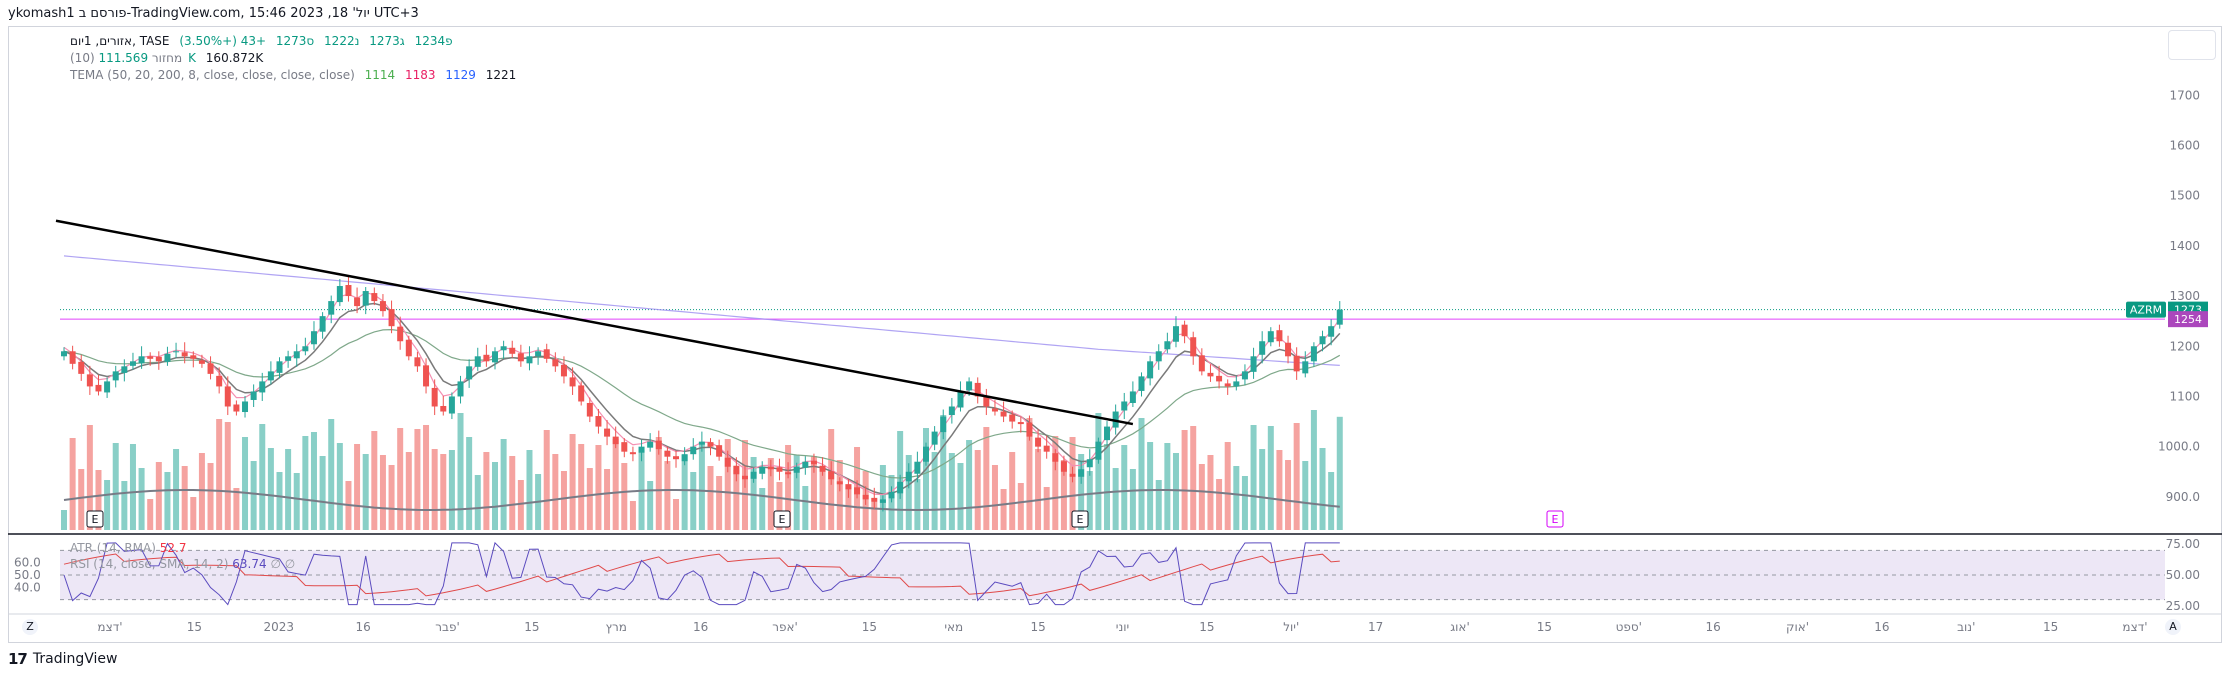 The image size is (2230, 675). What do you see at coordinates (420, 75) in the screenshot?
I see `legend-tema-v2: 1183` at bounding box center [420, 75].